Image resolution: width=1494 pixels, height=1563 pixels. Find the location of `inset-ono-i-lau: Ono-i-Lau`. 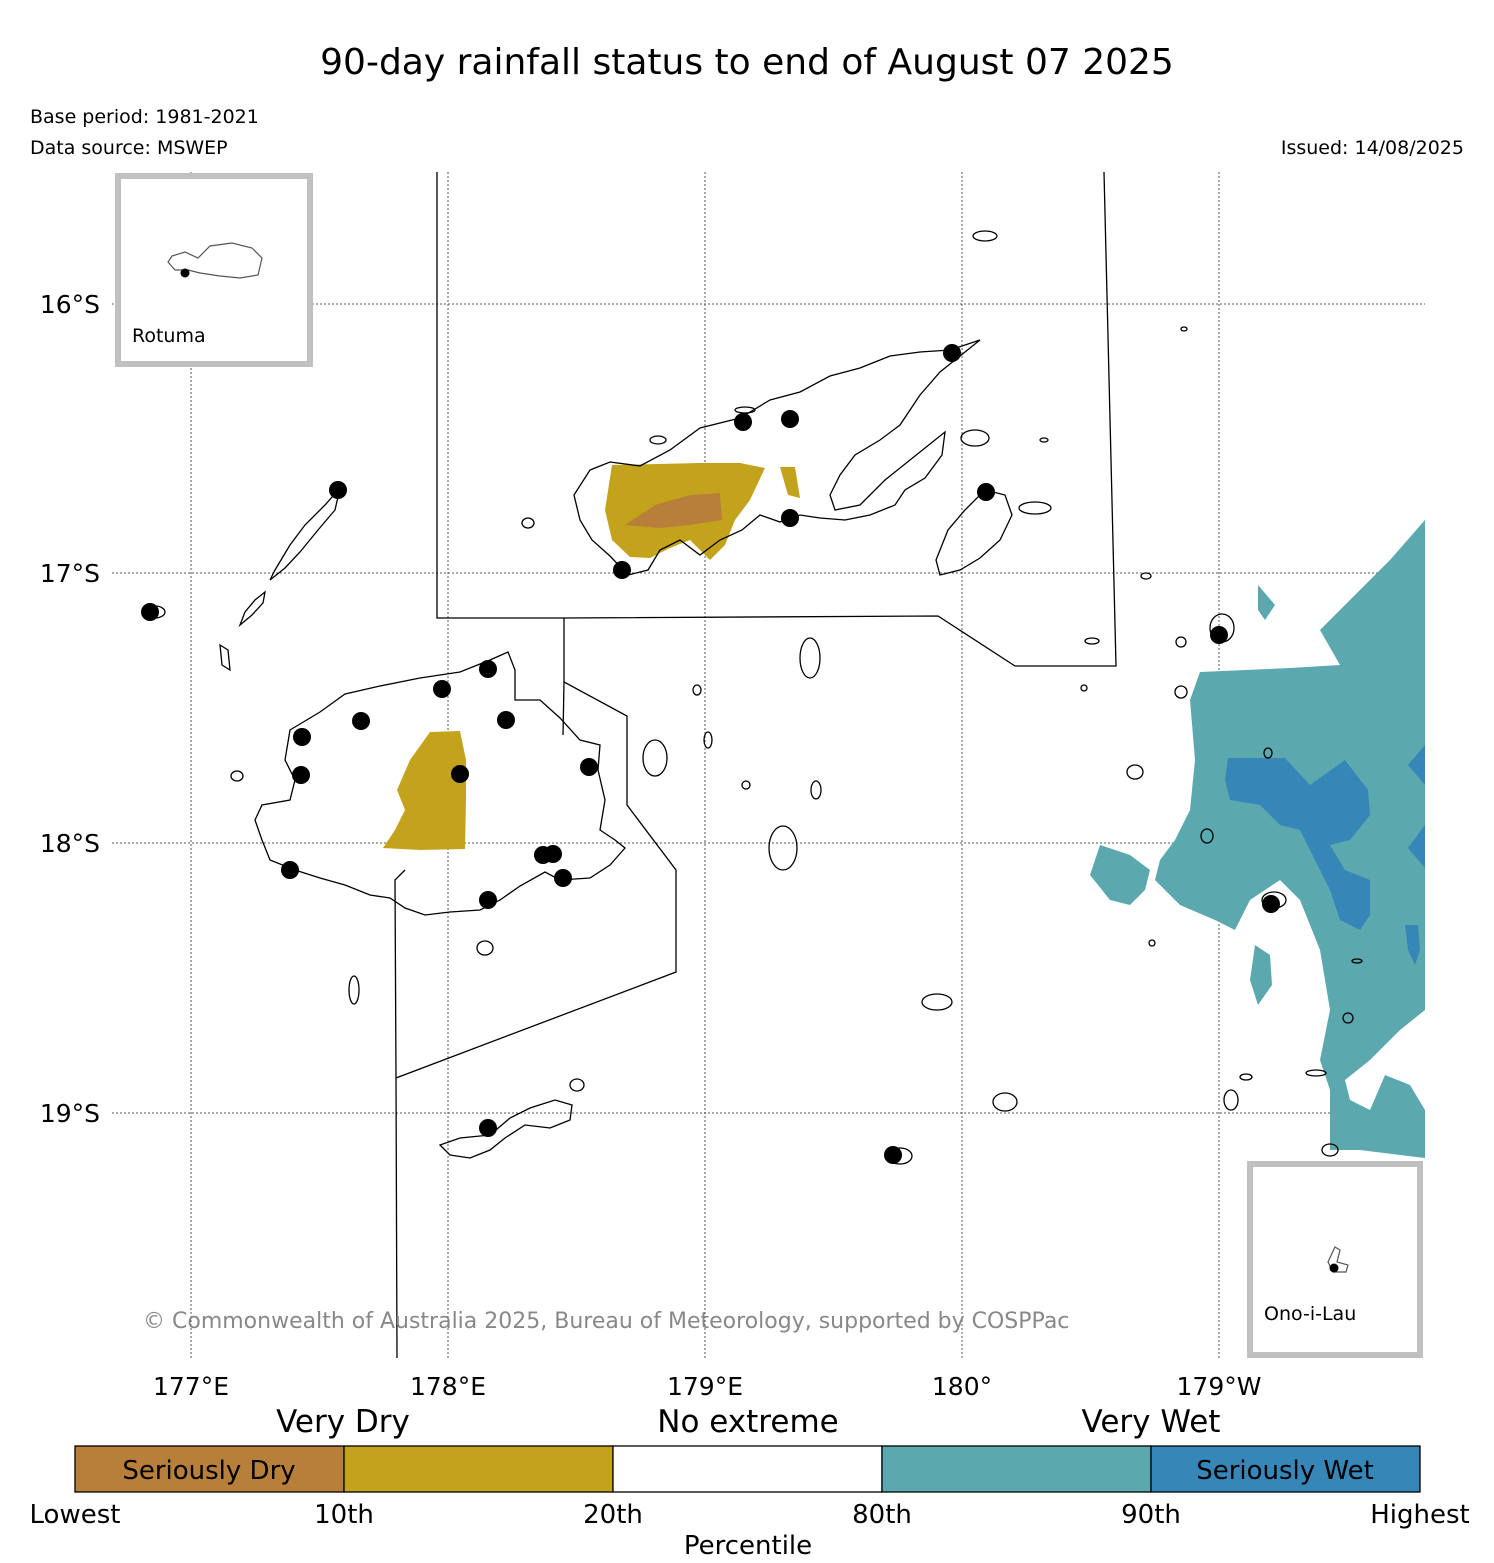

inset-ono-i-lau: Ono-i-Lau is located at coordinates (1335, 1259).